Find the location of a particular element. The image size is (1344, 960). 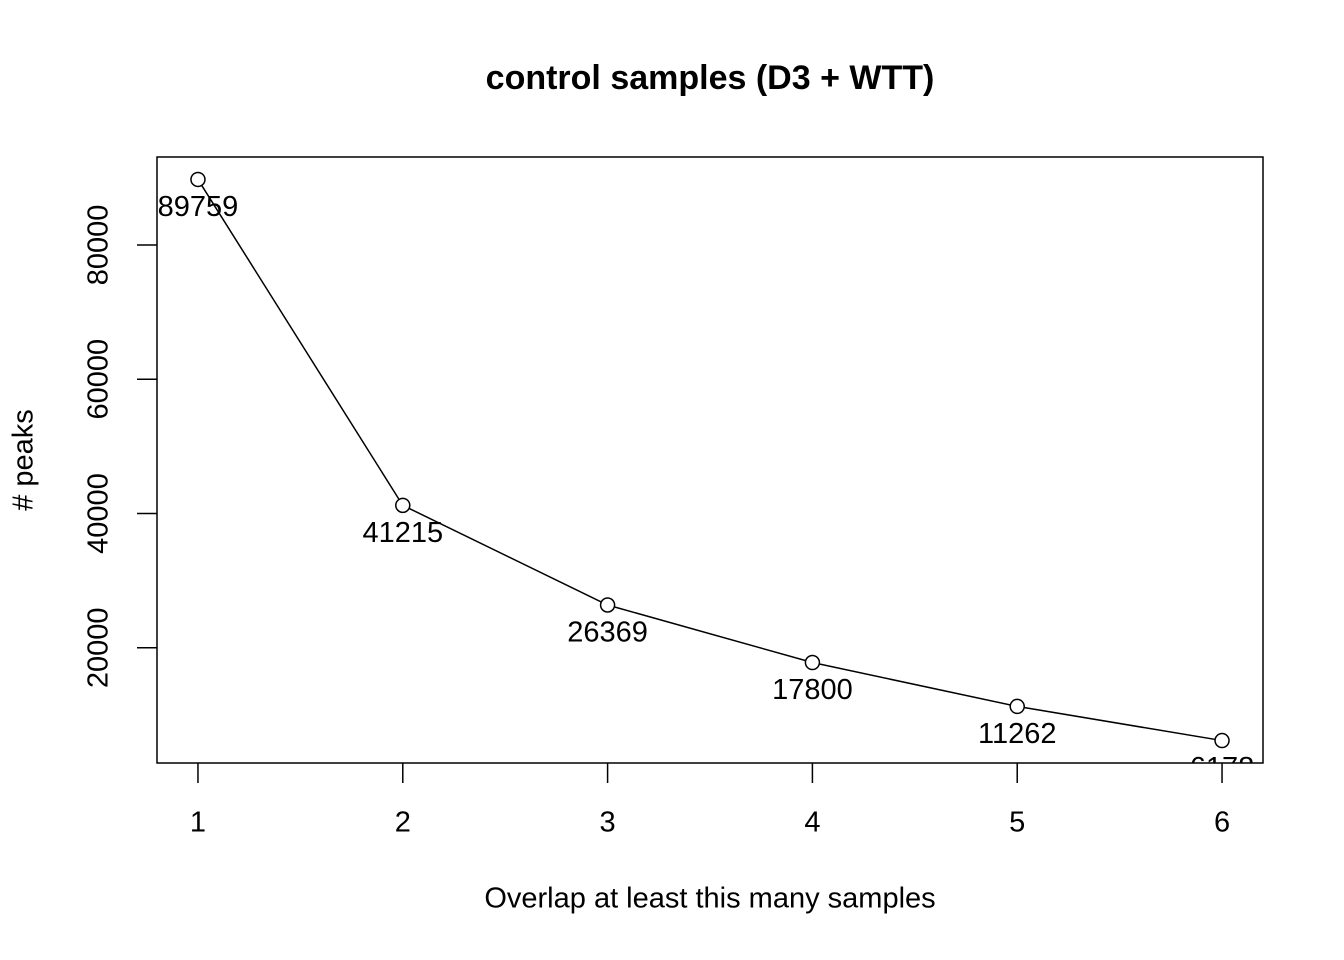

x-tick-label: 4 is located at coordinates (812, 823).